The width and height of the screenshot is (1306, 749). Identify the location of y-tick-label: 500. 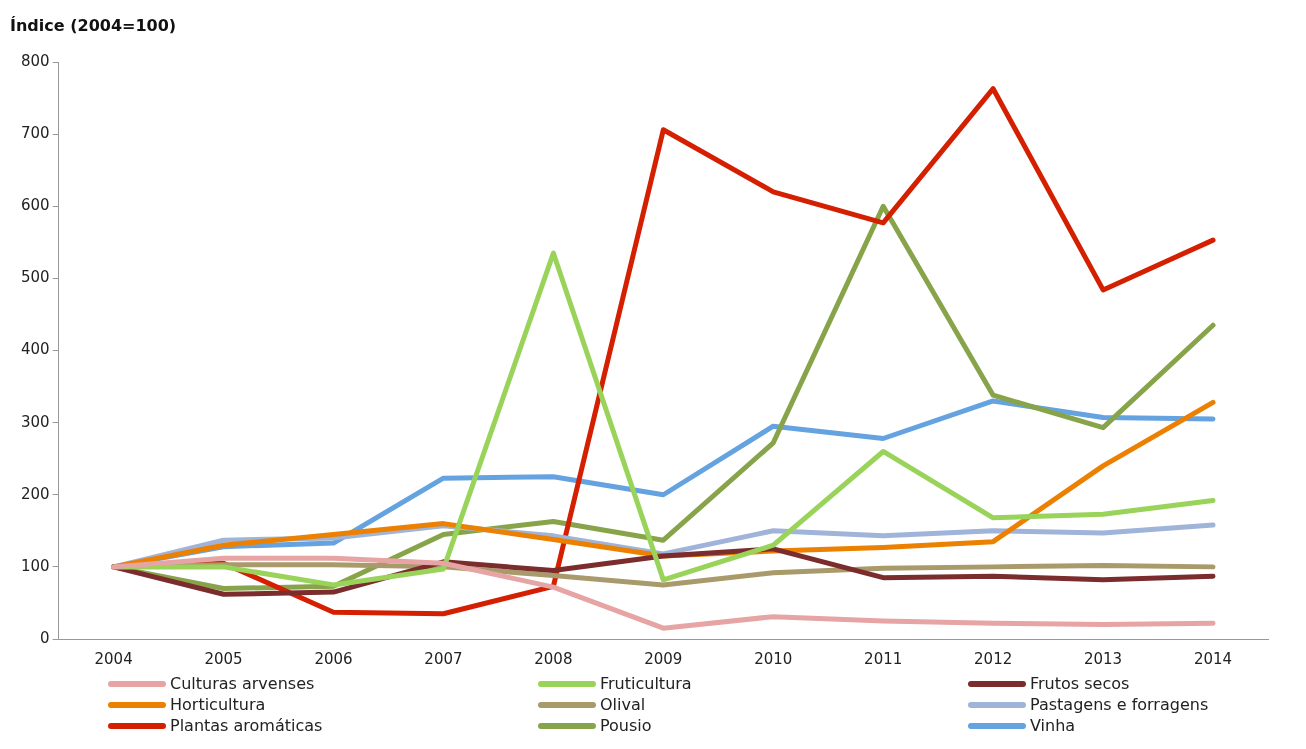
(35, 277).